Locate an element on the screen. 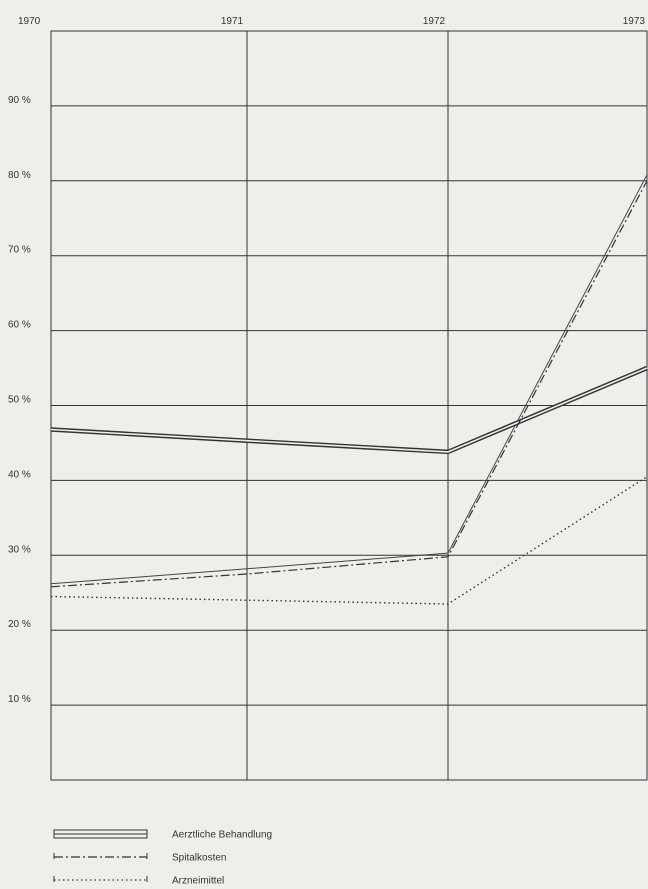  legend-label: Arzneimittel is located at coordinates (198, 881).